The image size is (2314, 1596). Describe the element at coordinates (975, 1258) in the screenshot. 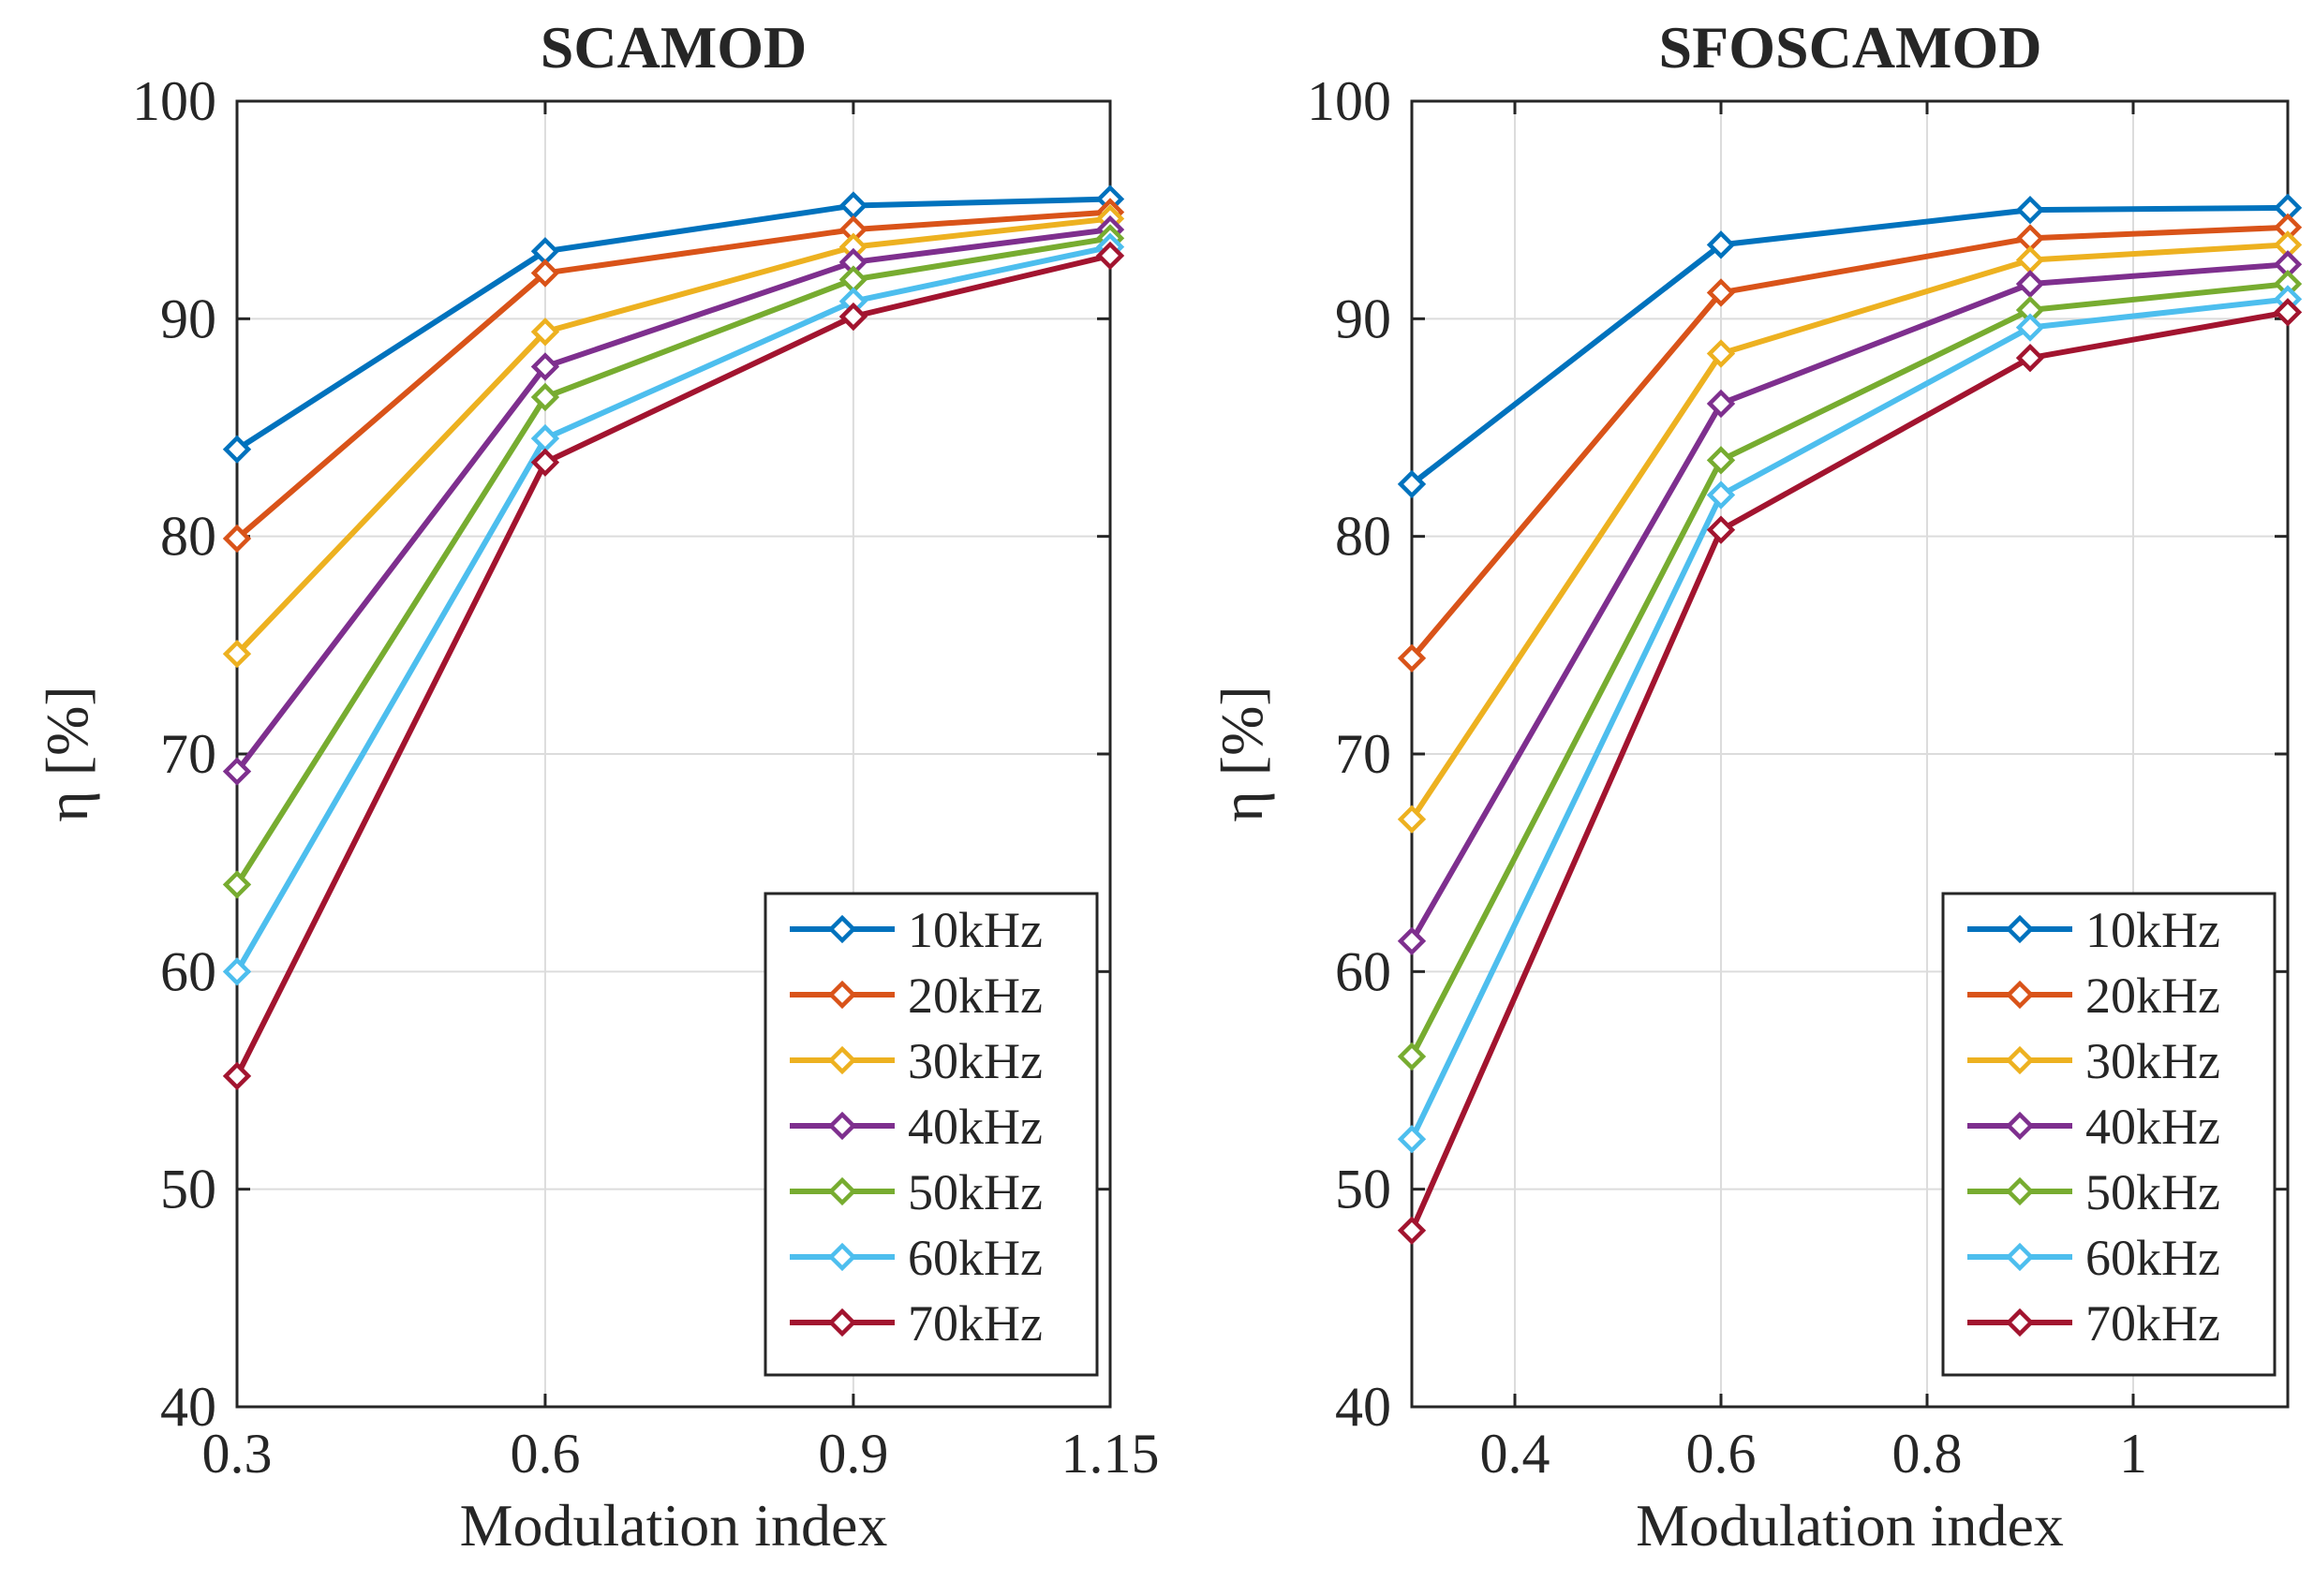

I see `panel-1-legend-label-60kHz: 60kHz` at that location.